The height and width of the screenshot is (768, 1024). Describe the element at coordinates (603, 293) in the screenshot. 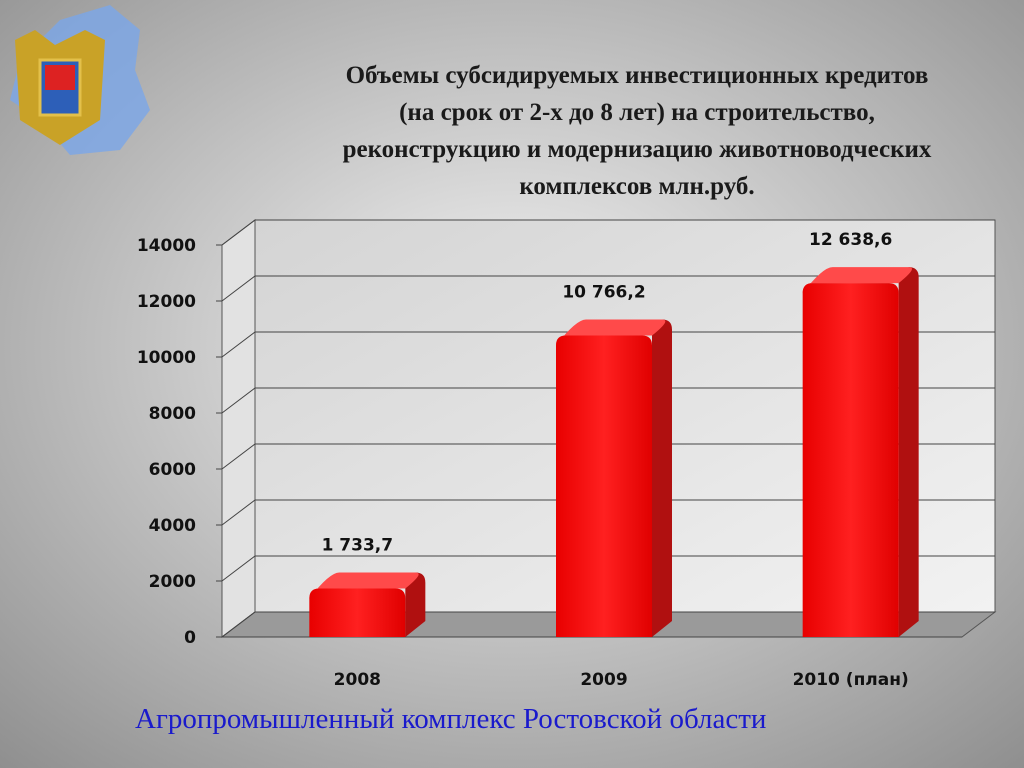

I see `data-label: 10 766,2` at that location.